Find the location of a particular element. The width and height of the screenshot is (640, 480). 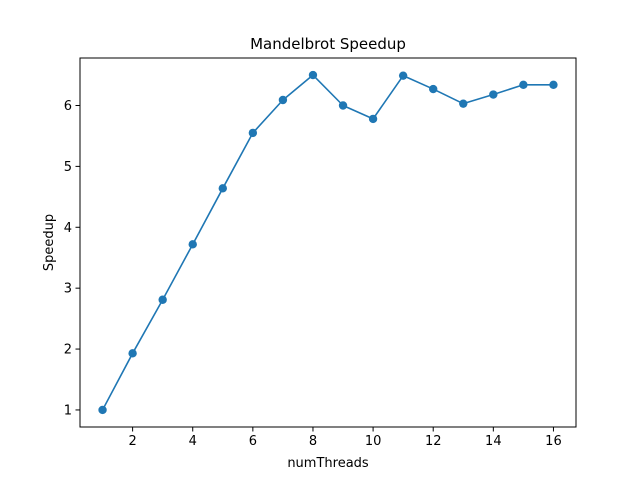

y-axis: 1 2 3 4 5 6 is located at coordinates (72, 258).